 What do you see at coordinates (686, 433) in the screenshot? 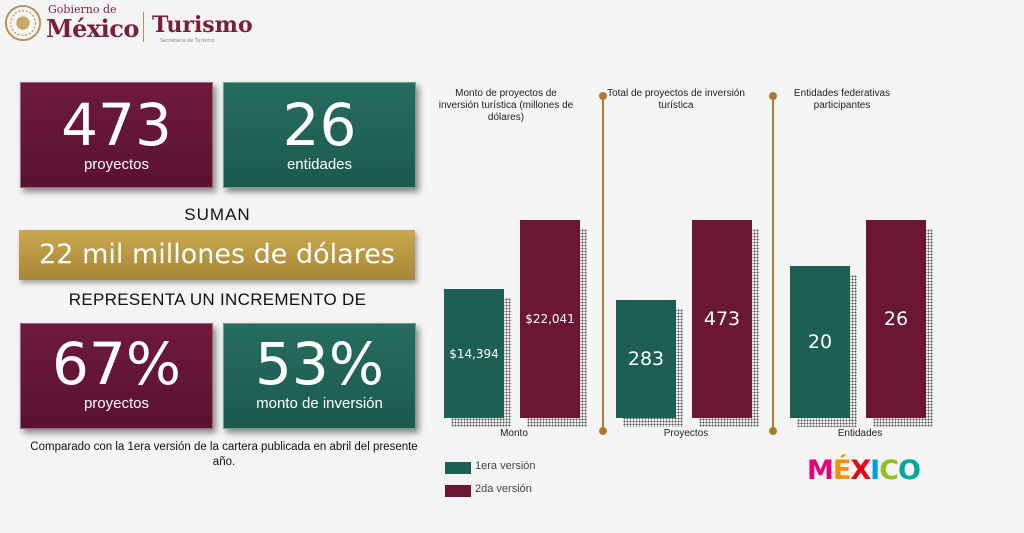
I see `chart-xlabel-projects: Proyectos` at bounding box center [686, 433].